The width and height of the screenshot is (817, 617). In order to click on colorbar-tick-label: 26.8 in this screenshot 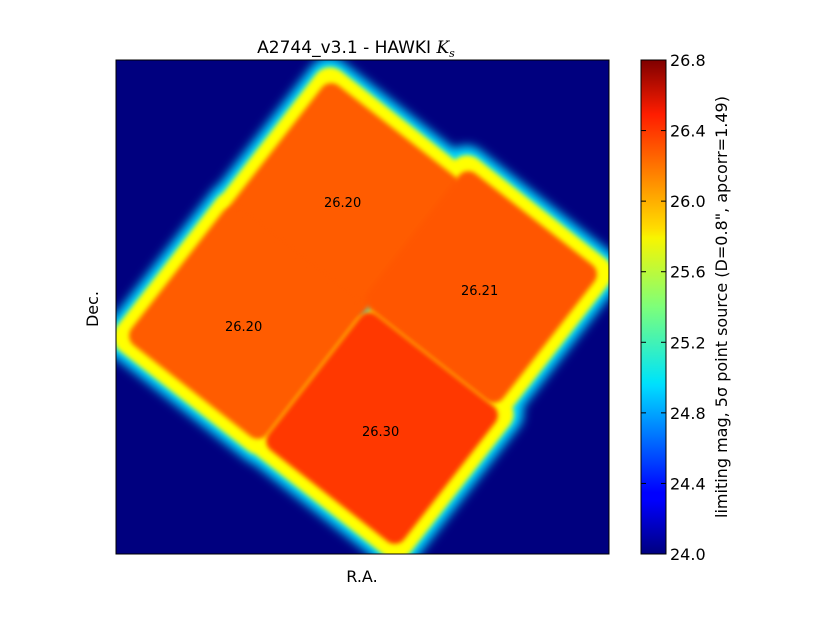, I will do `click(688, 60)`.